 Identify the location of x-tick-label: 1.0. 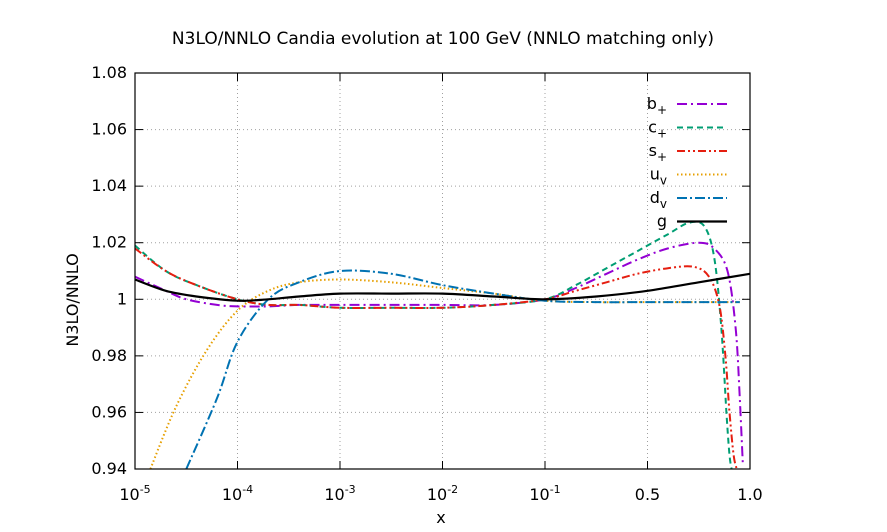
(749, 494).